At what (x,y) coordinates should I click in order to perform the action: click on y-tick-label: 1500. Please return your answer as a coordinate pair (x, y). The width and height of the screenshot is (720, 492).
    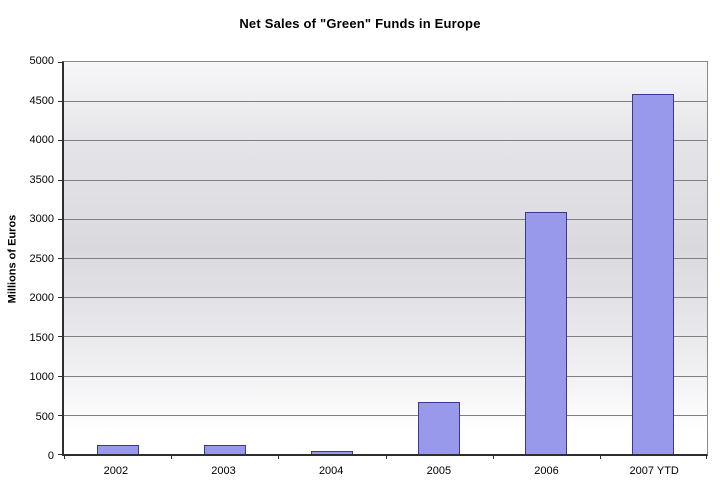
    Looking at the image, I should click on (41, 337).